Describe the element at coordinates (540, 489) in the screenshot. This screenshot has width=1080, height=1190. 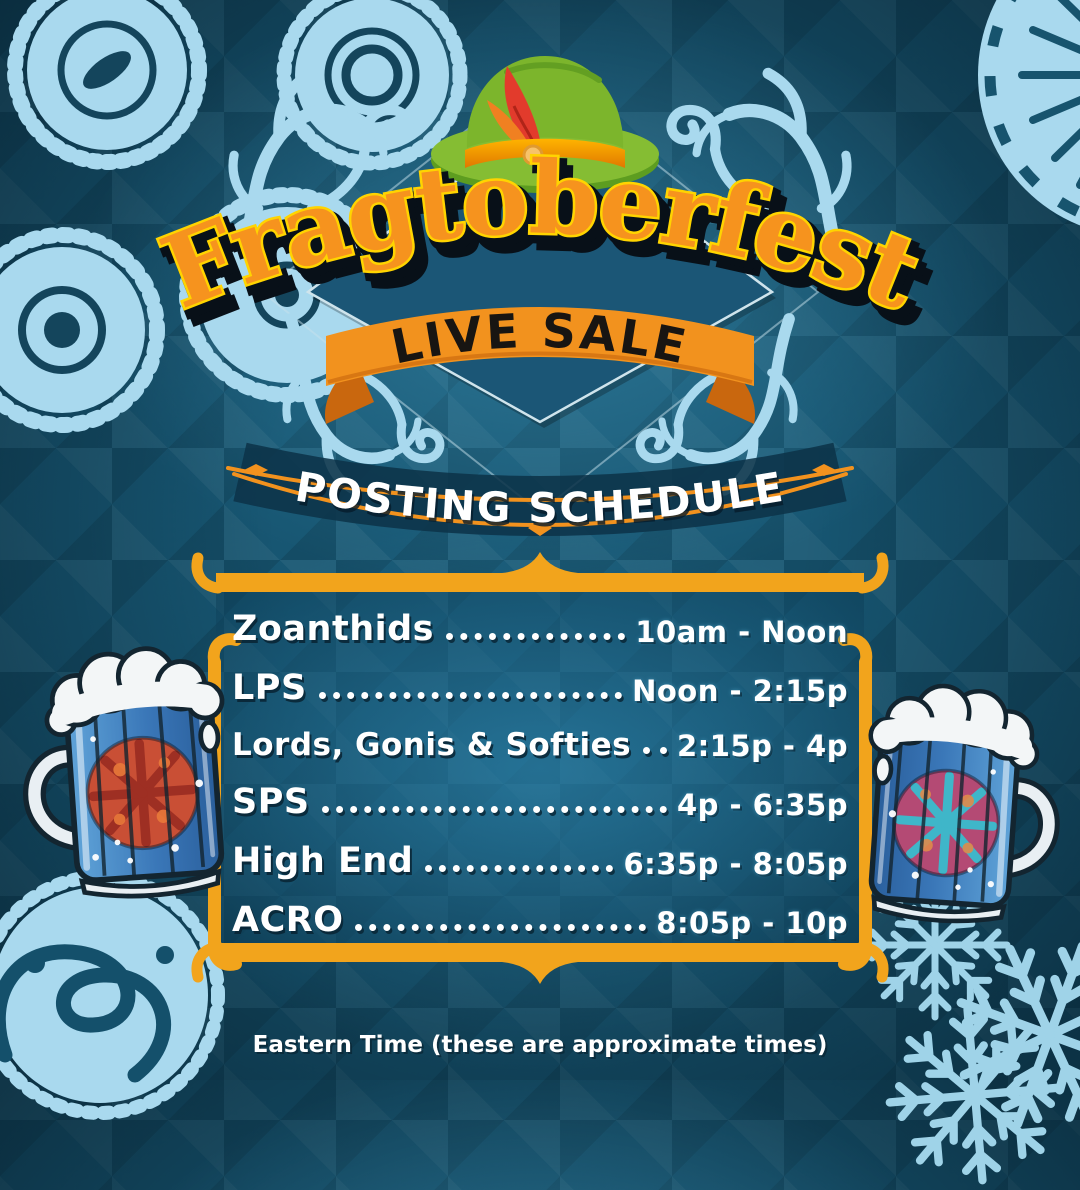
I see `posting-schedule-swash: POSTING SCHEDULE POSTING SCHEDULE` at that location.